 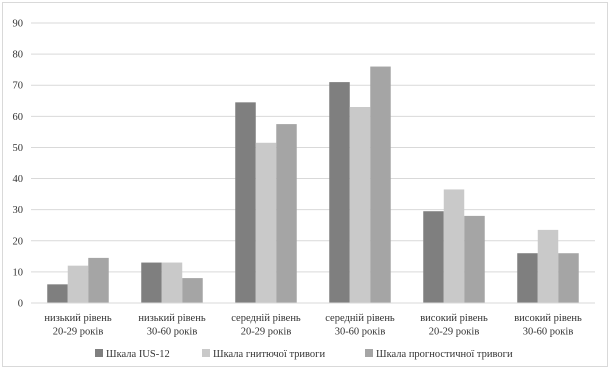 I want to click on y-tick-label: 90, so click(x=18, y=24).